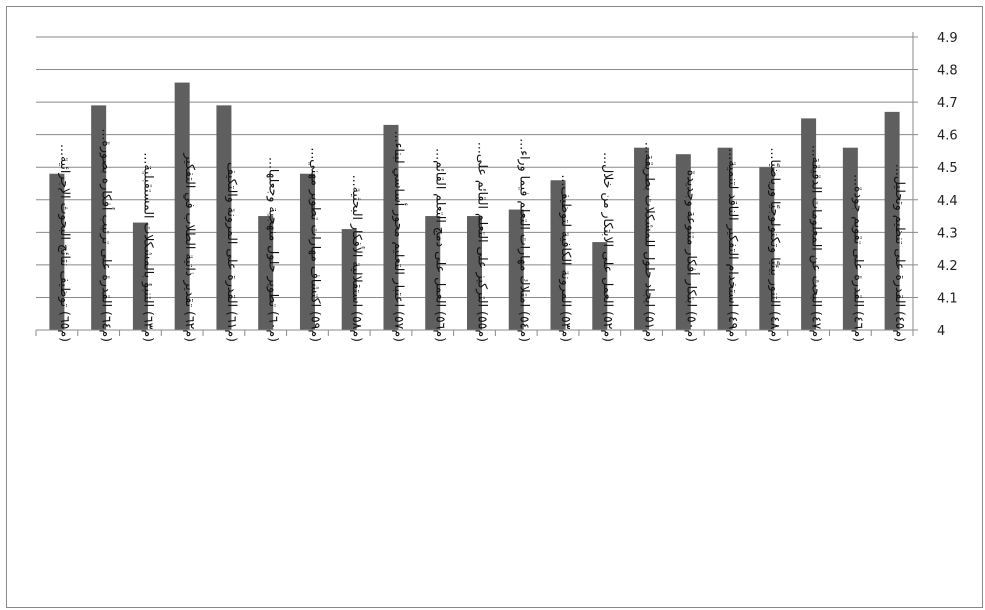 Image resolution: width=985 pixels, height=610 pixels. Describe the element at coordinates (947, 201) in the screenshot. I see `y-tick-label: 4.4` at that location.